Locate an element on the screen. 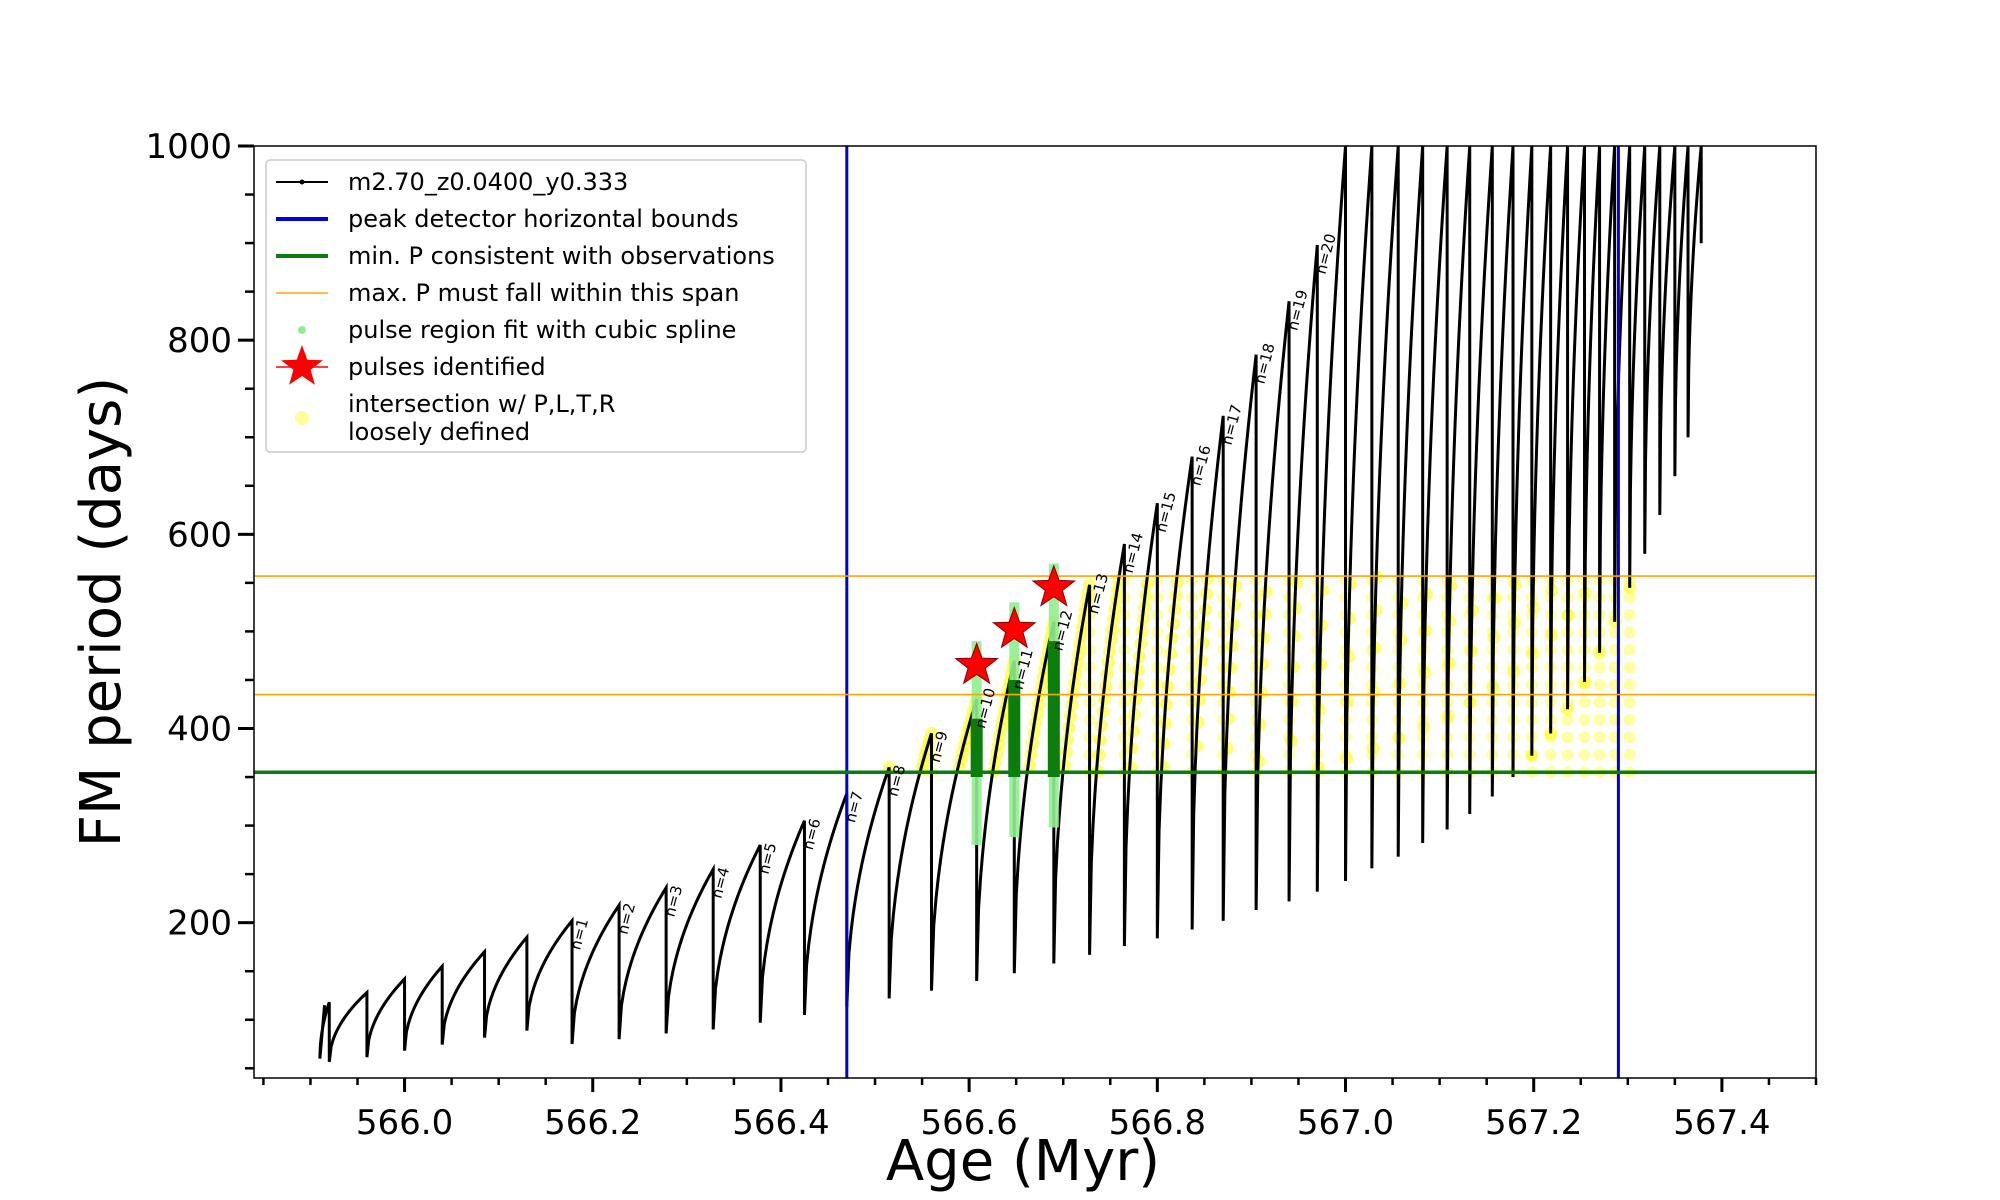 The height and width of the screenshot is (1200, 2000). y-tick-label: 600 is located at coordinates (199, 535).